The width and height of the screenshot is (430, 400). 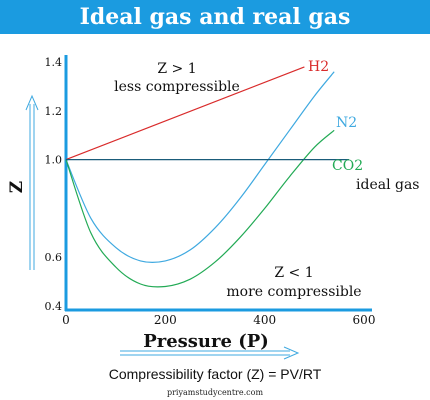 I want to click on x-tick-label: 600, so click(x=364, y=320).